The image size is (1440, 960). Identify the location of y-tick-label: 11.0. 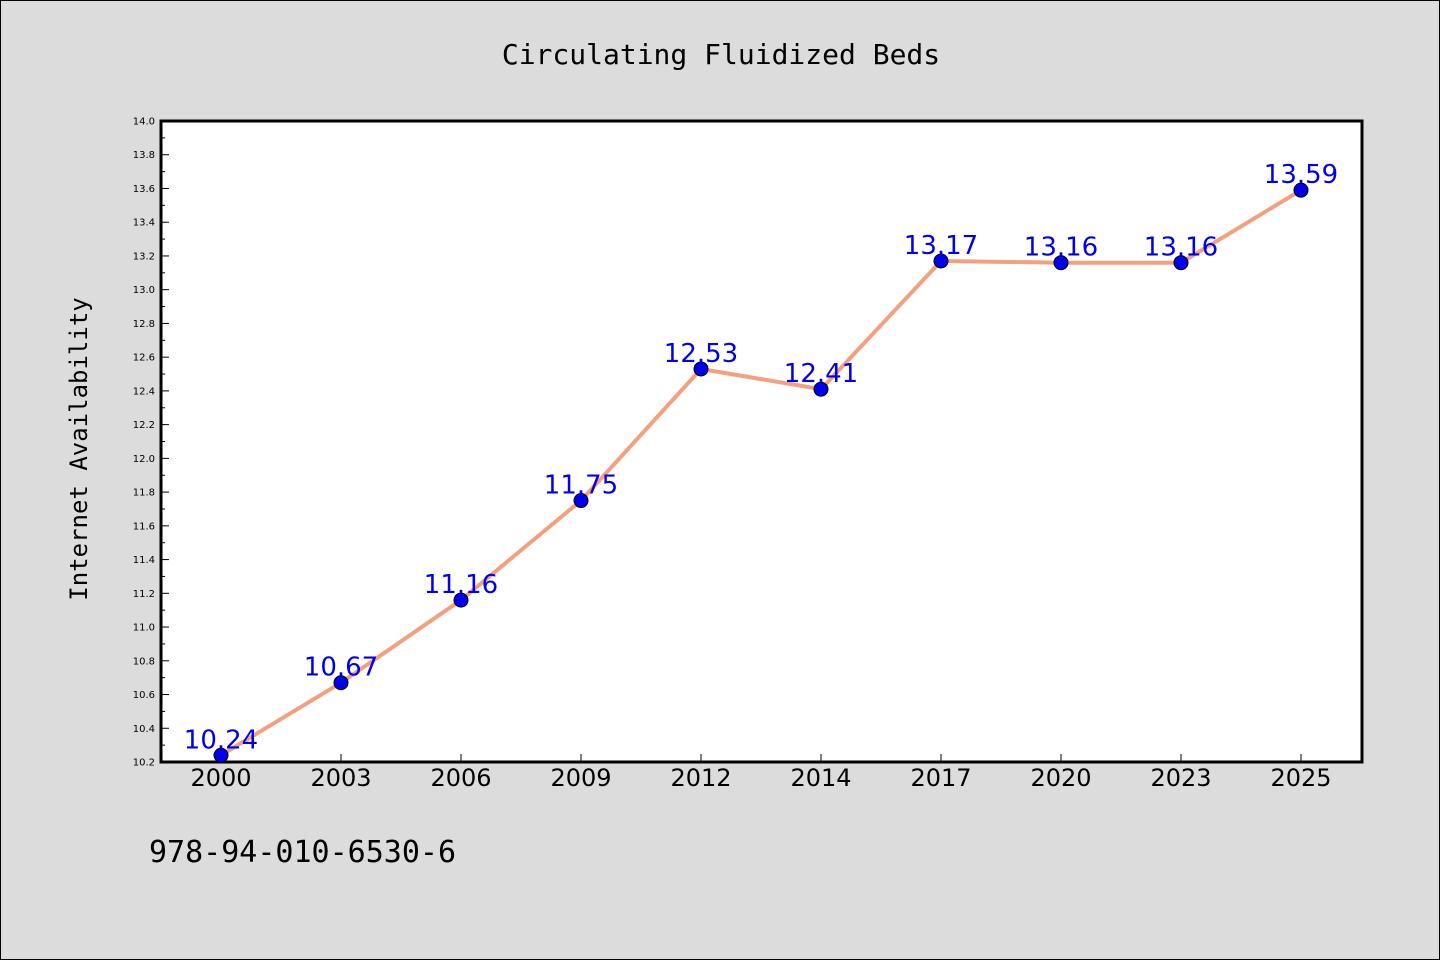
(144, 628).